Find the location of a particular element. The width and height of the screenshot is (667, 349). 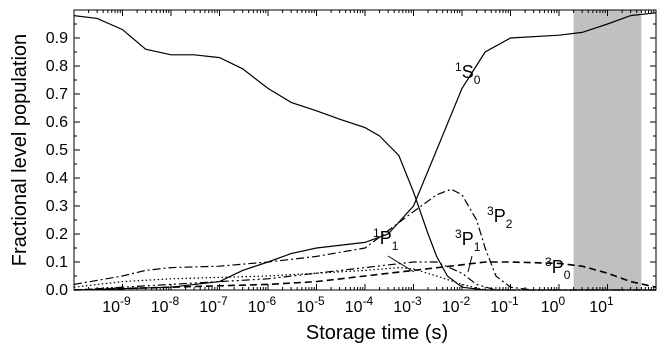

y-tick-label: 0.8 is located at coordinates (57, 66).